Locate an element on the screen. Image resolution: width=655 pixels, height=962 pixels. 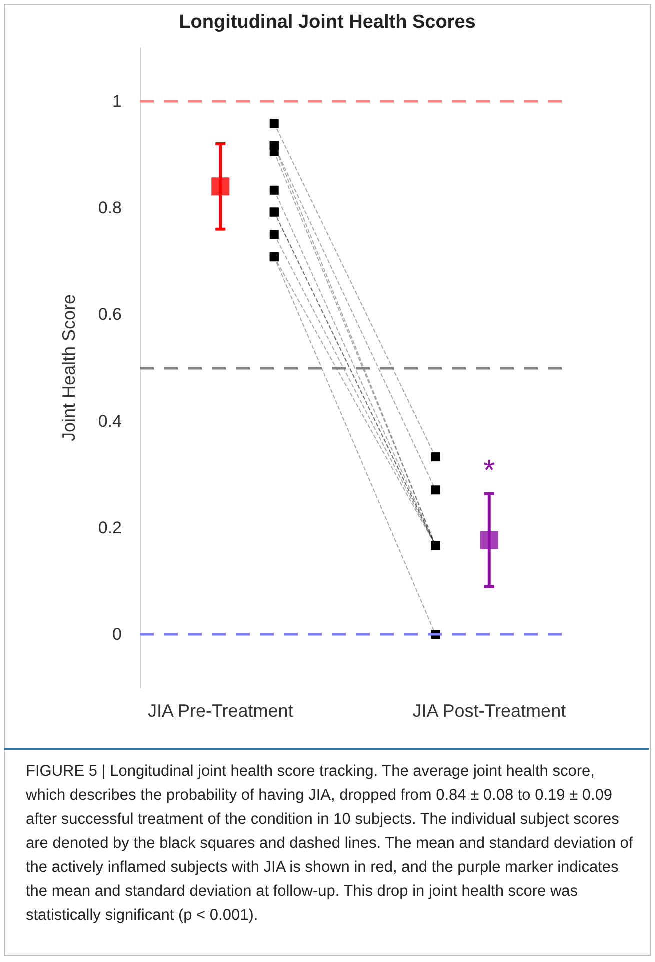
y-tick-label: 0.4 is located at coordinates (110, 421).